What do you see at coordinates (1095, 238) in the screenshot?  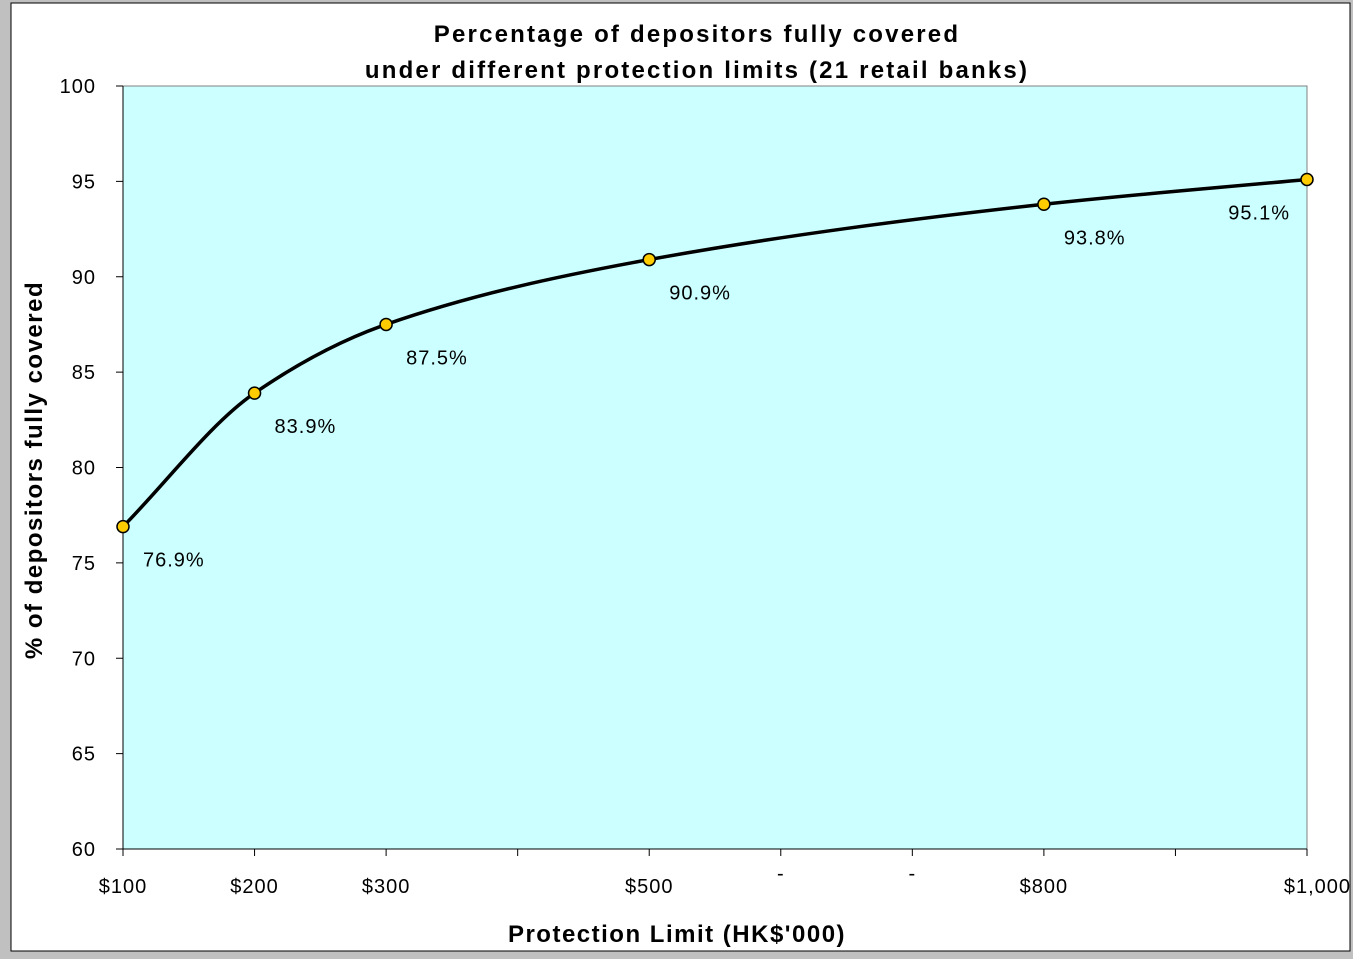 I see `data-label-800: 93.8%` at bounding box center [1095, 238].